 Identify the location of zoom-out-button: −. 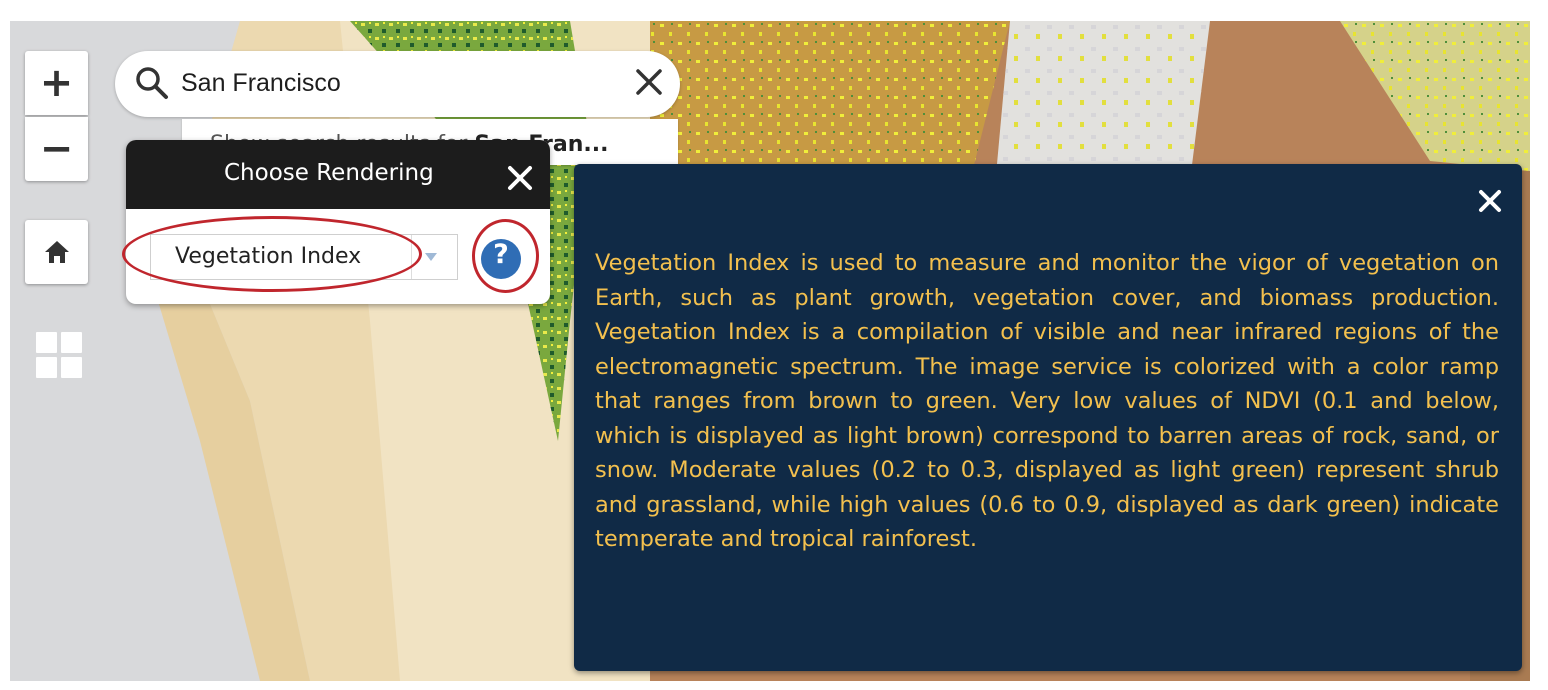
(56, 149).